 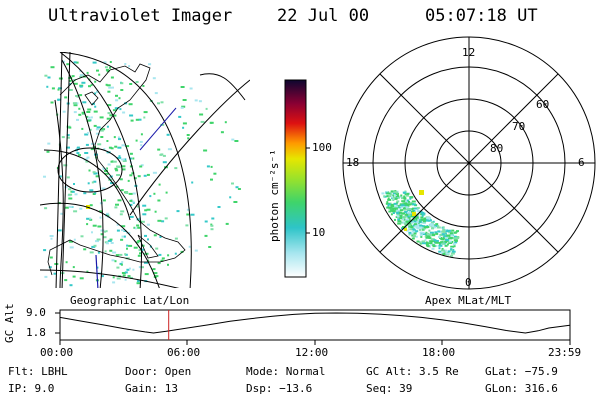 I want to click on info-door: Door: Open, so click(x=158, y=371).